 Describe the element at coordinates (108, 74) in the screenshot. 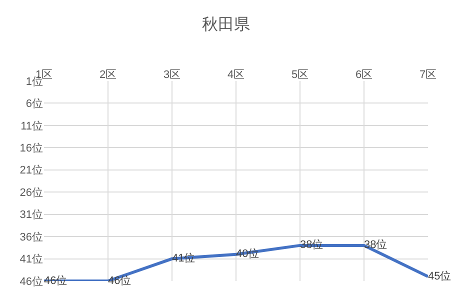

I see `x-tick-label: 2区` at that location.